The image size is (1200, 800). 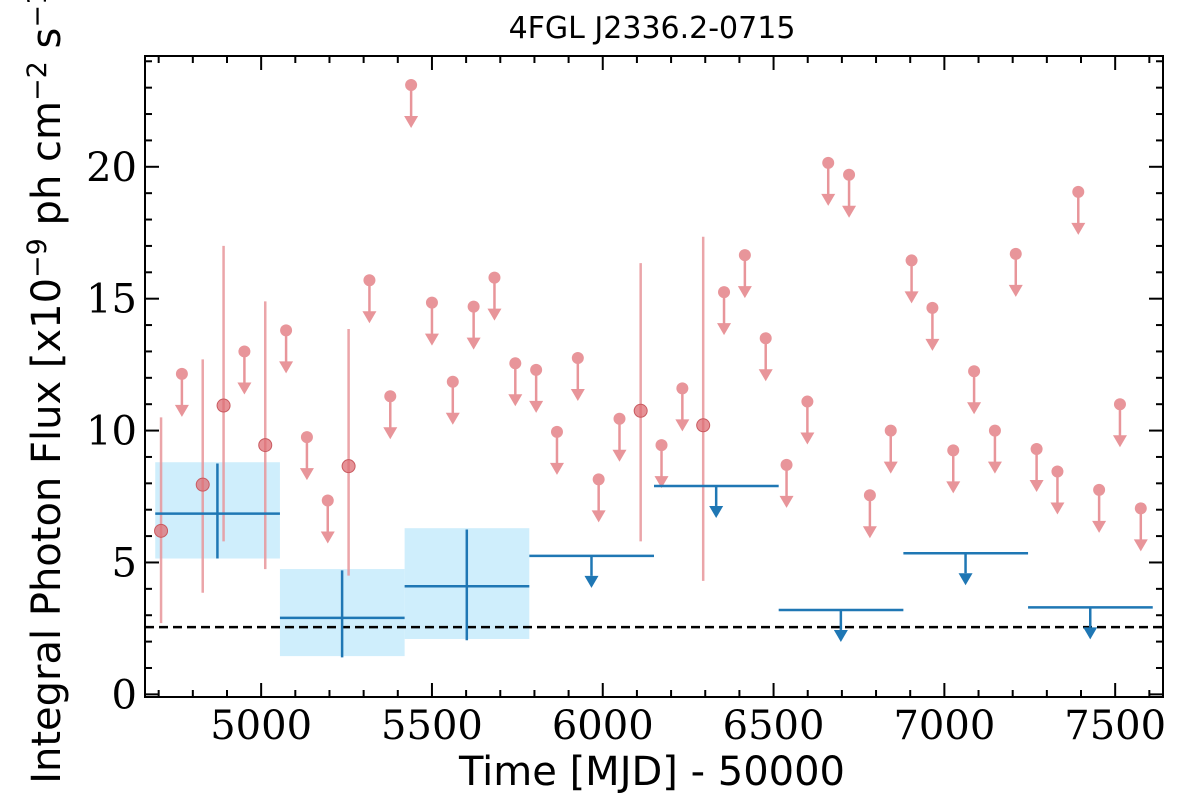 What do you see at coordinates (111, 432) in the screenshot?
I see `y-tick-label: 10` at bounding box center [111, 432].